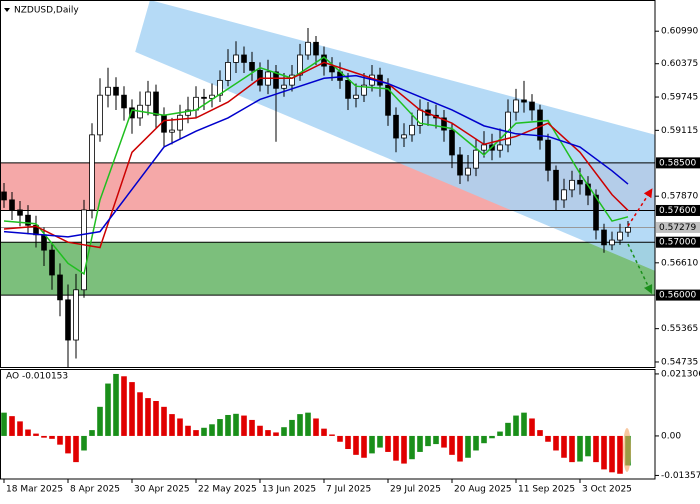 Image resolution: width=700 pixels, height=504 pixels. What do you see at coordinates (679, 32) in the screenshot?
I see `y-tick-label: 0.60990` at bounding box center [679, 32].